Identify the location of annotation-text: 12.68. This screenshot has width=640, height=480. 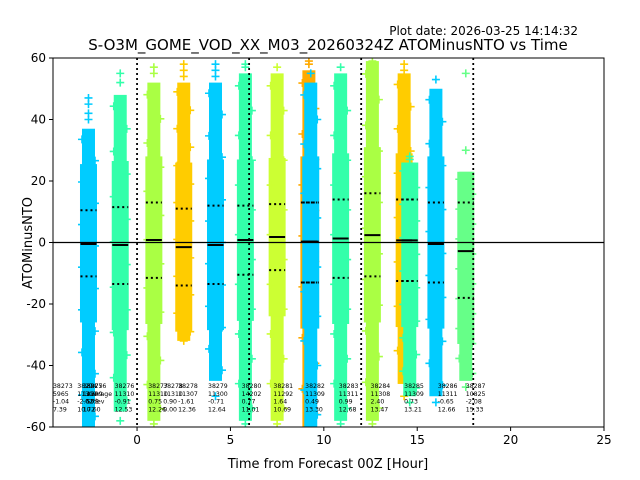
(348, 409).